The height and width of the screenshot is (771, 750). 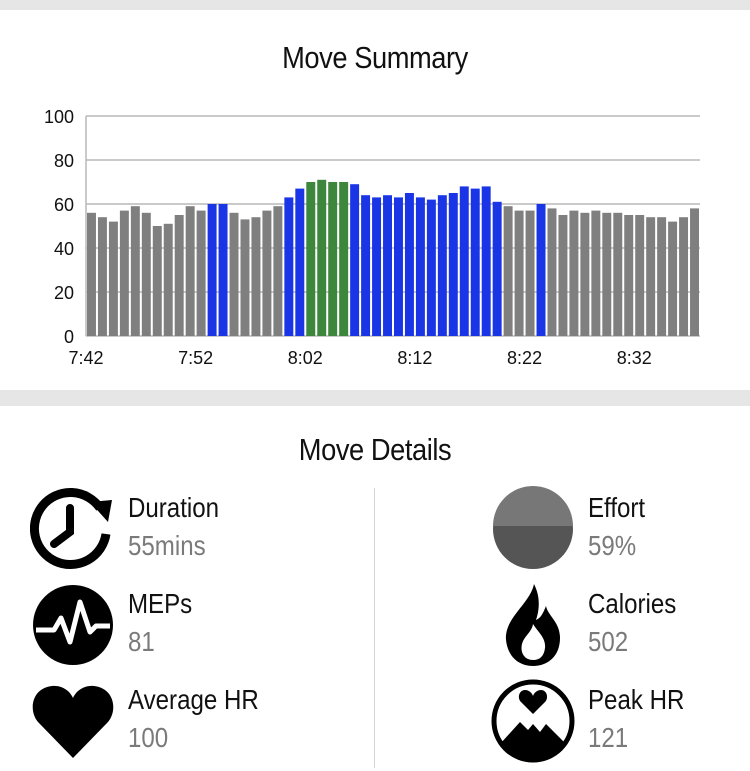 What do you see at coordinates (193, 699) in the screenshot?
I see `average-hr-label: Average HR` at bounding box center [193, 699].